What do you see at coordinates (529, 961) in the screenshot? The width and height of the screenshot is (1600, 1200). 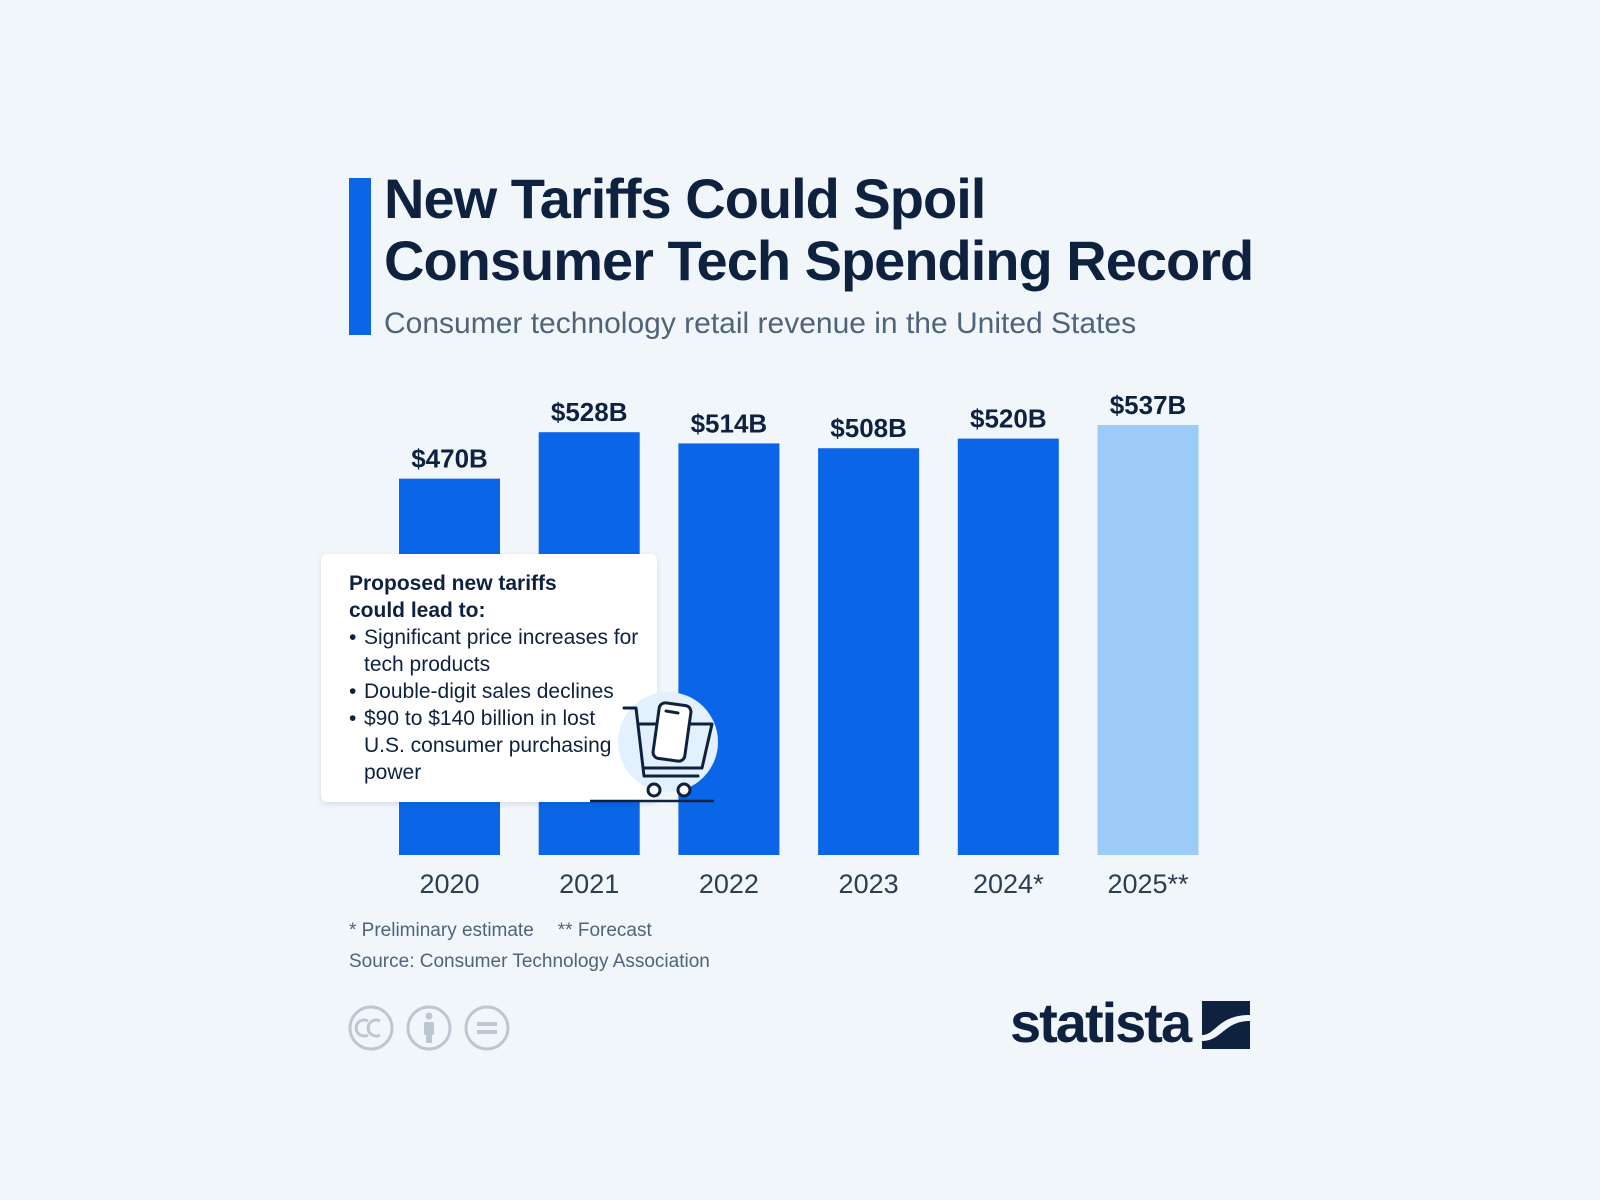 I see `source-note: Source: Consumer Technology Association` at bounding box center [529, 961].